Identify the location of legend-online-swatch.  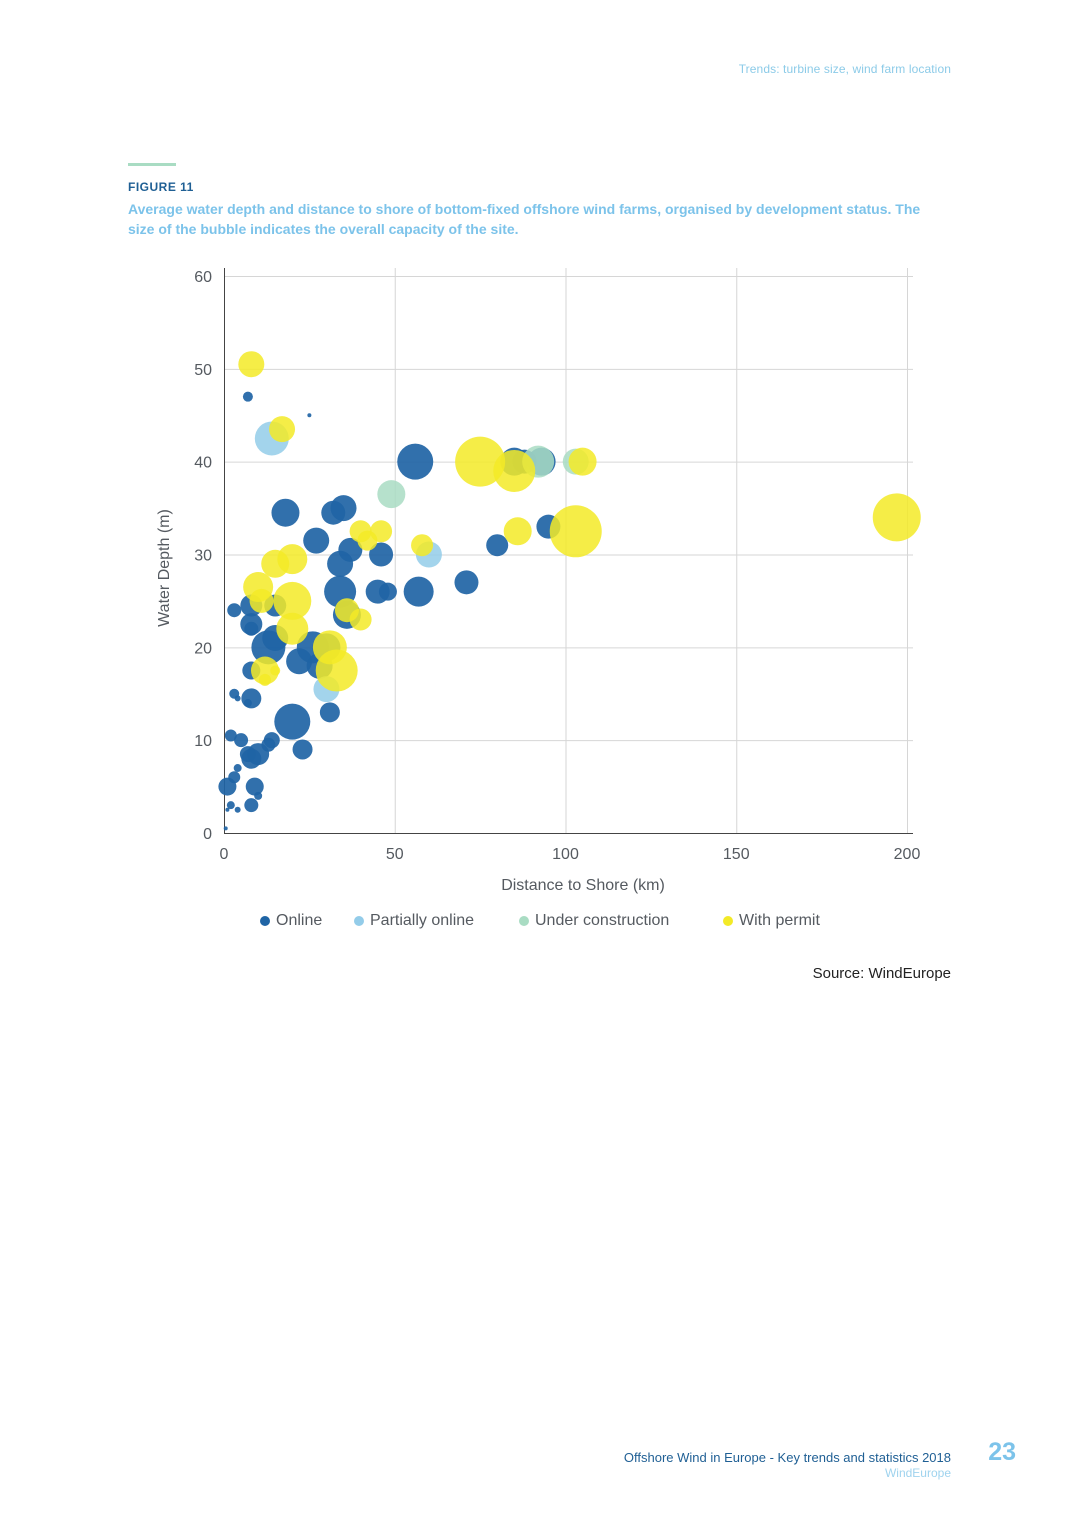
(265, 921).